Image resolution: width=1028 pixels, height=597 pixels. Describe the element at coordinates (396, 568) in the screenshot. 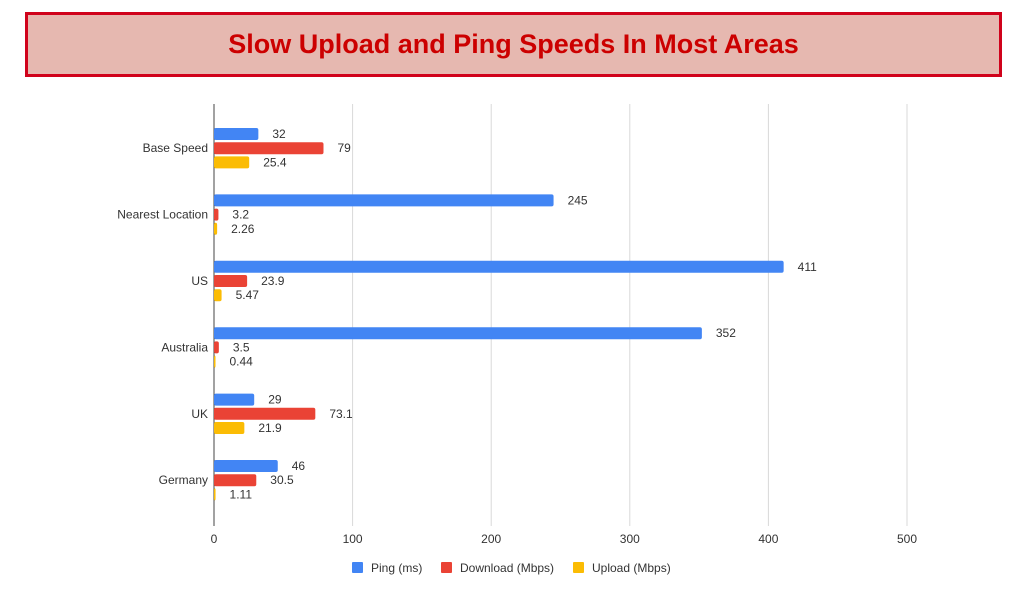

I see `legend-label: Ping (ms)` at that location.